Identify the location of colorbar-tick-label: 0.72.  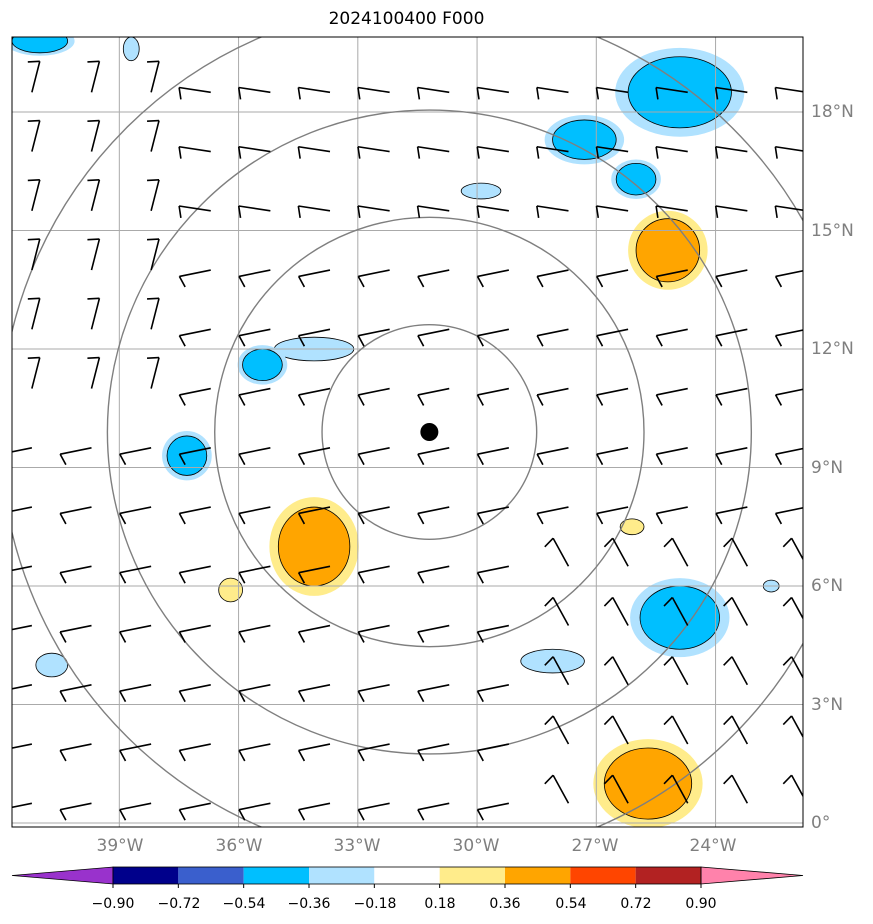
(635, 904).